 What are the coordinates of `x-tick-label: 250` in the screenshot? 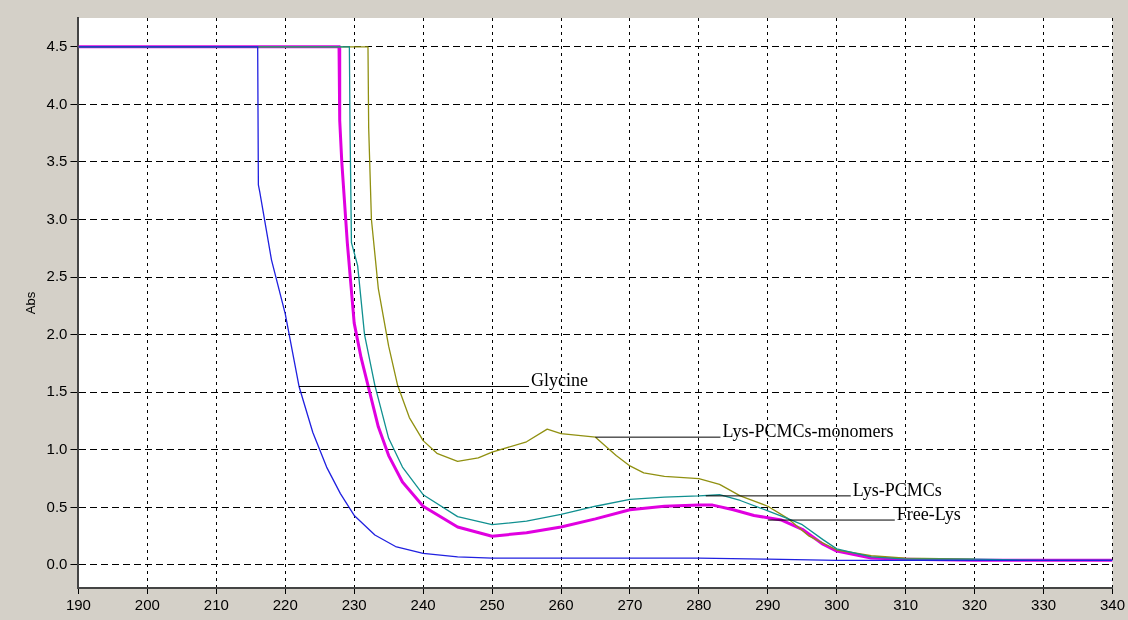 It's located at (492, 605).